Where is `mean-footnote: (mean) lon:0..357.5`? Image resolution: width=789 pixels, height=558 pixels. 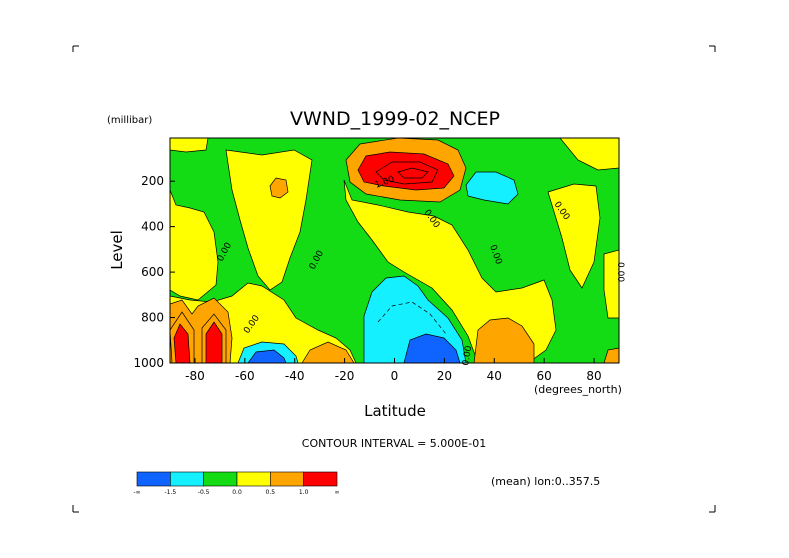 mean-footnote: (mean) lon:0..357.5 is located at coordinates (545, 481).